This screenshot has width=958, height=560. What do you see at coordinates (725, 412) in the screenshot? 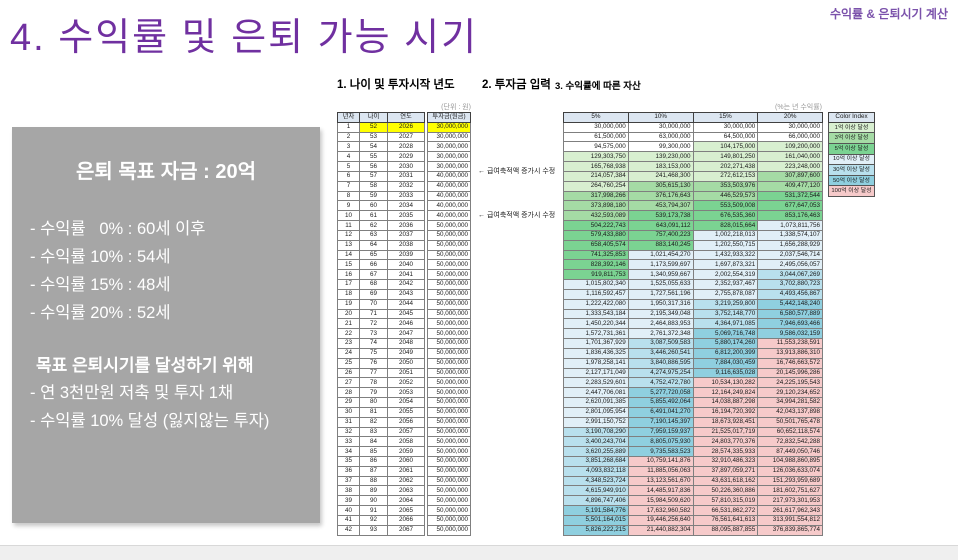
I see `cell-asset-15: 16,194,720,392` at bounding box center [725, 412].